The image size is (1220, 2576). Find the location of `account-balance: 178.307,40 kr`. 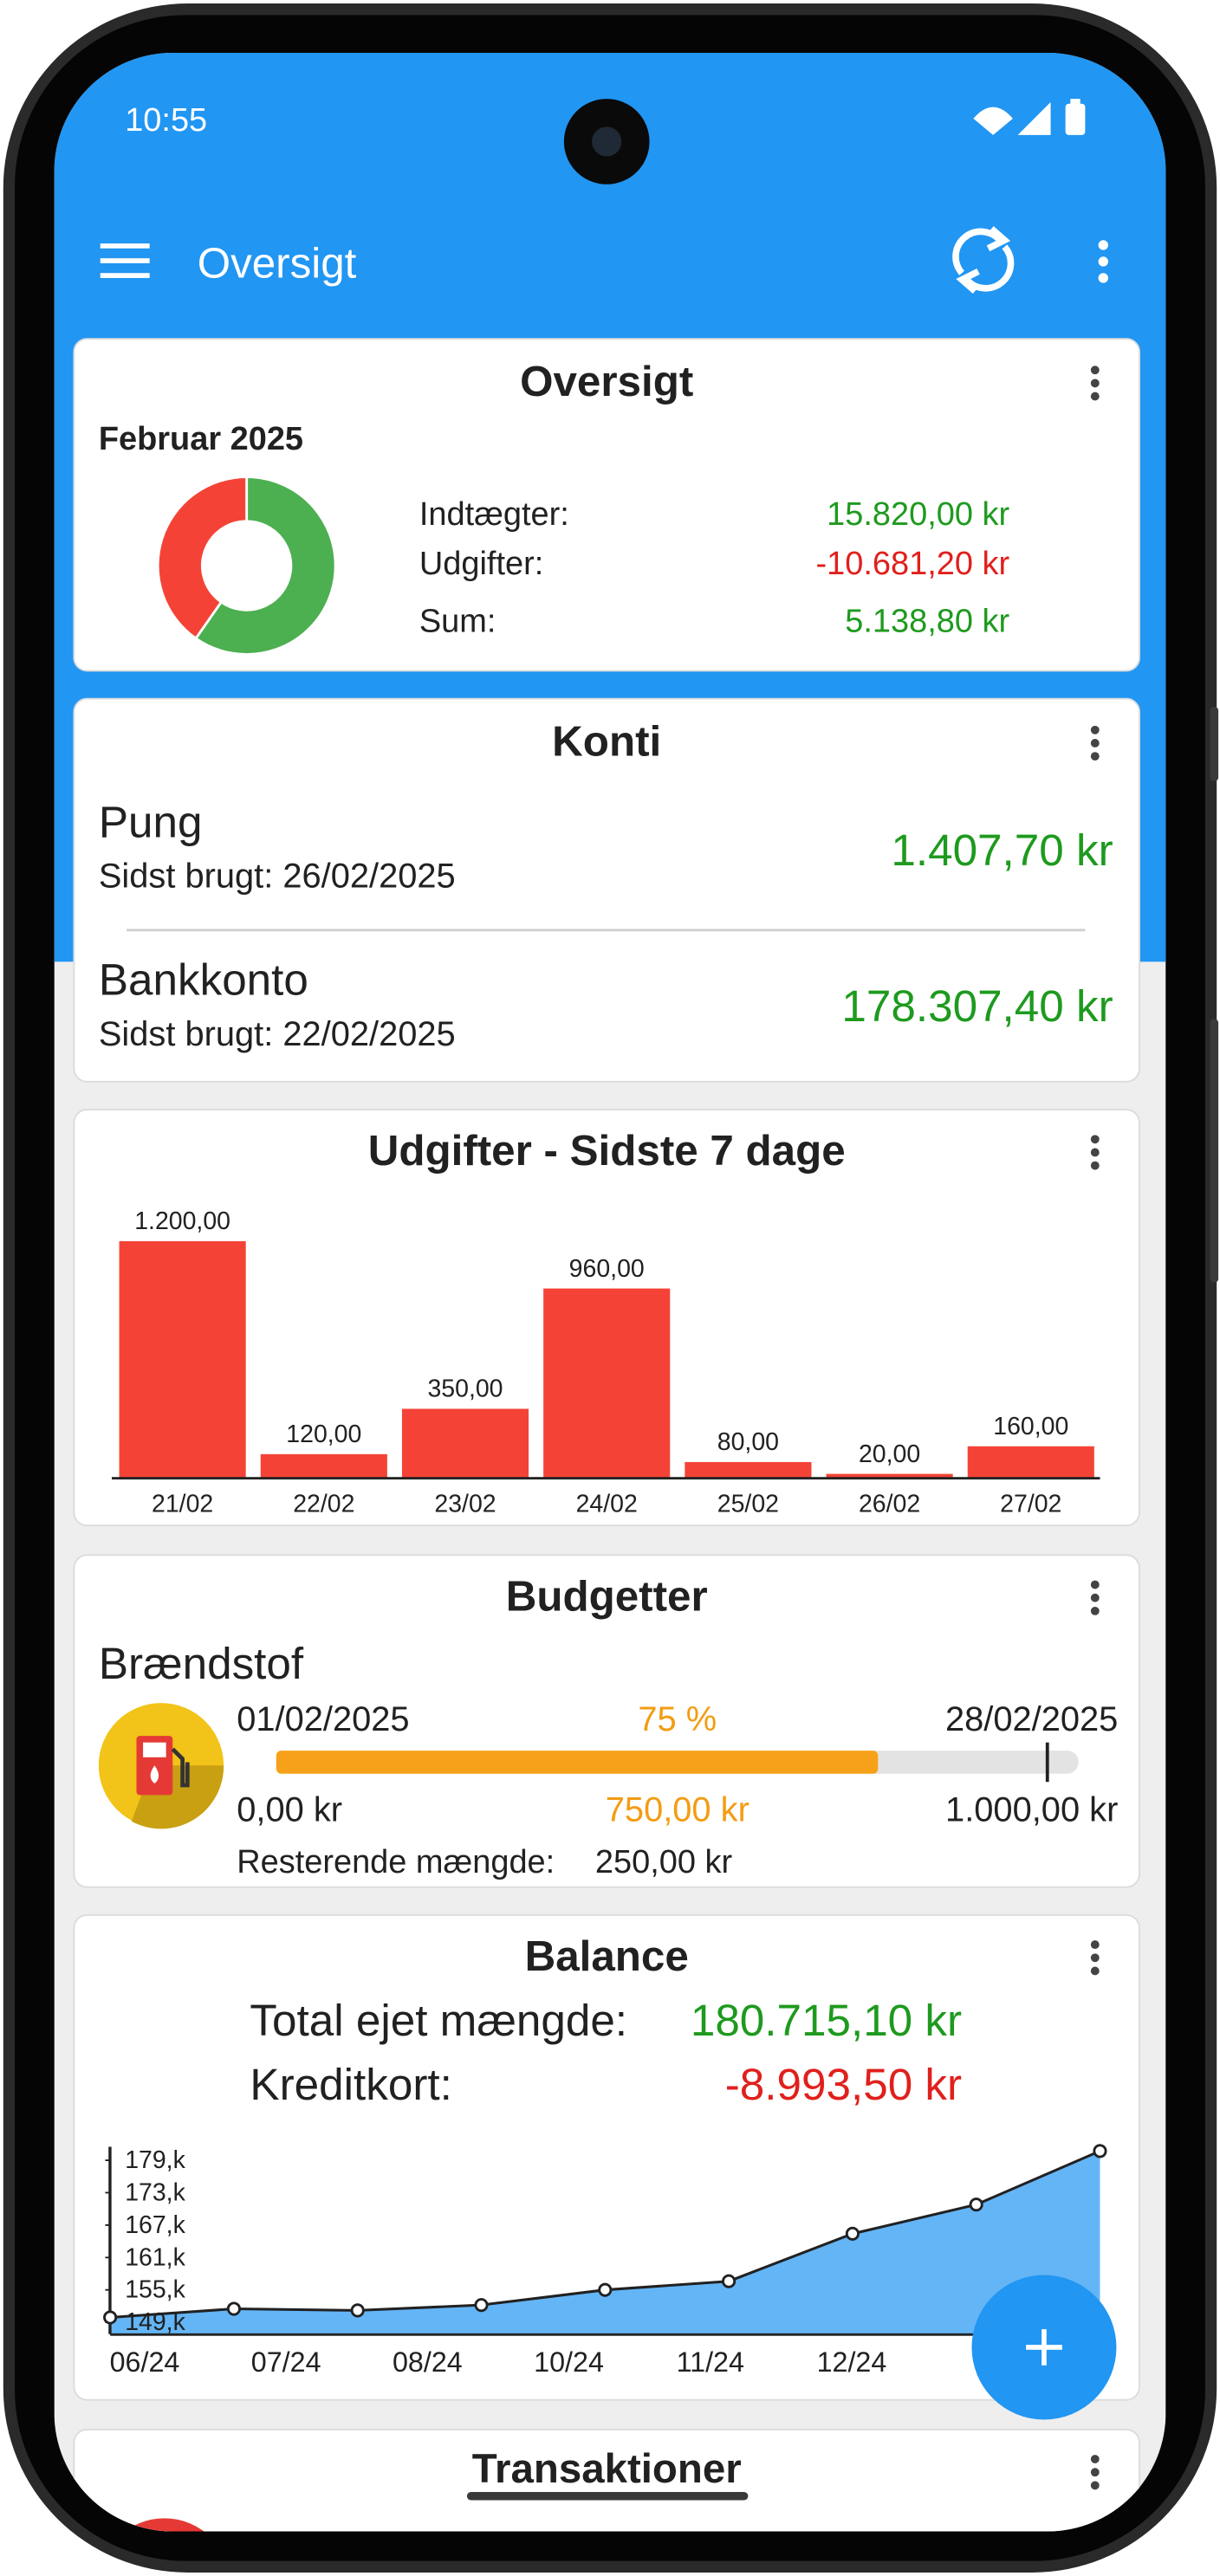

account-balance: 178.307,40 kr is located at coordinates (977, 1006).